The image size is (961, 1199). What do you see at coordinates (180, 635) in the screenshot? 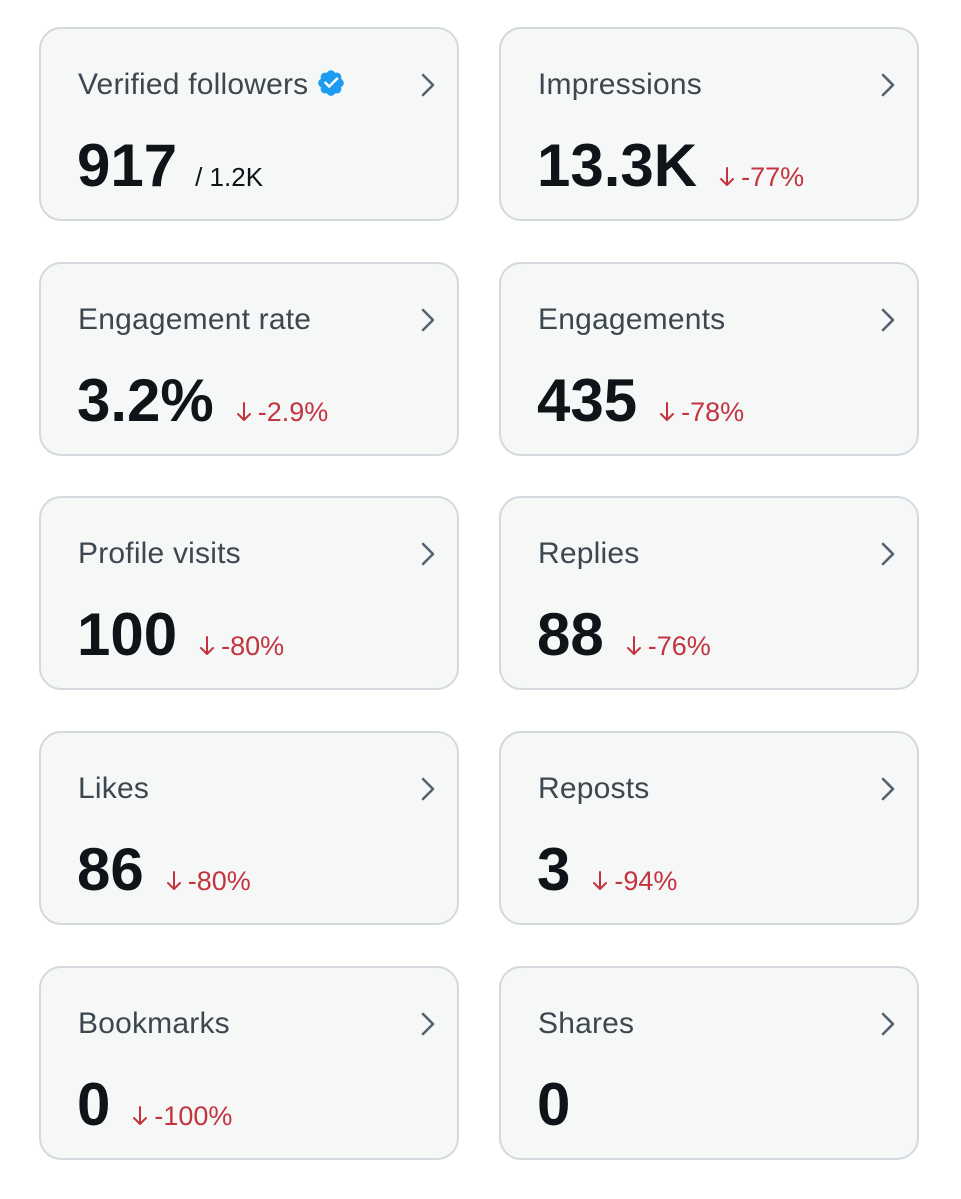
I see `metric-value-row: 100 -80%` at bounding box center [180, 635].